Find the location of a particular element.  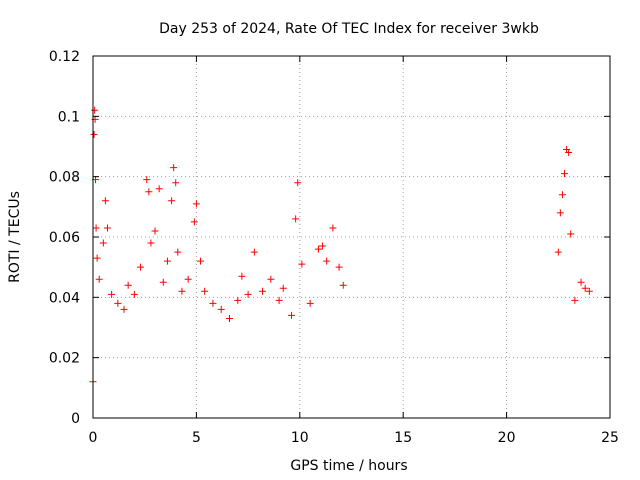

y-tick-label: 0.06 is located at coordinates (64, 238).